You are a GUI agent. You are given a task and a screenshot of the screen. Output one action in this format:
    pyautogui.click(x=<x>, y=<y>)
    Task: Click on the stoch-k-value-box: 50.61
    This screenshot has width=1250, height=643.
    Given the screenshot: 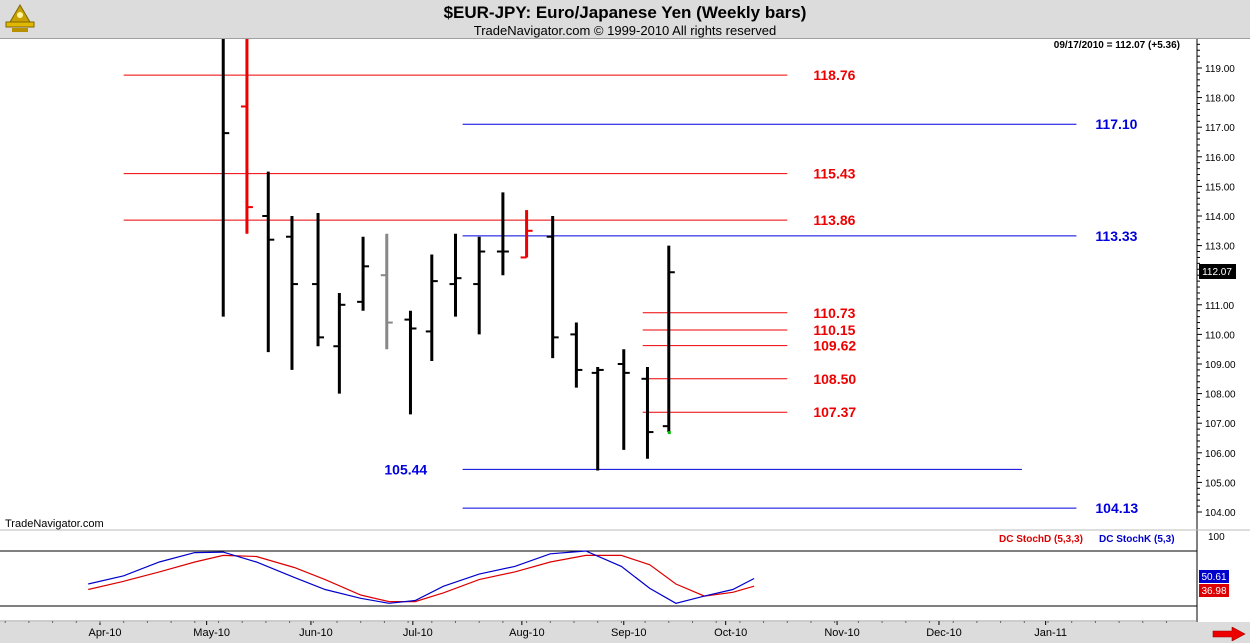 What is the action you would take?
    pyautogui.click(x=1214, y=576)
    